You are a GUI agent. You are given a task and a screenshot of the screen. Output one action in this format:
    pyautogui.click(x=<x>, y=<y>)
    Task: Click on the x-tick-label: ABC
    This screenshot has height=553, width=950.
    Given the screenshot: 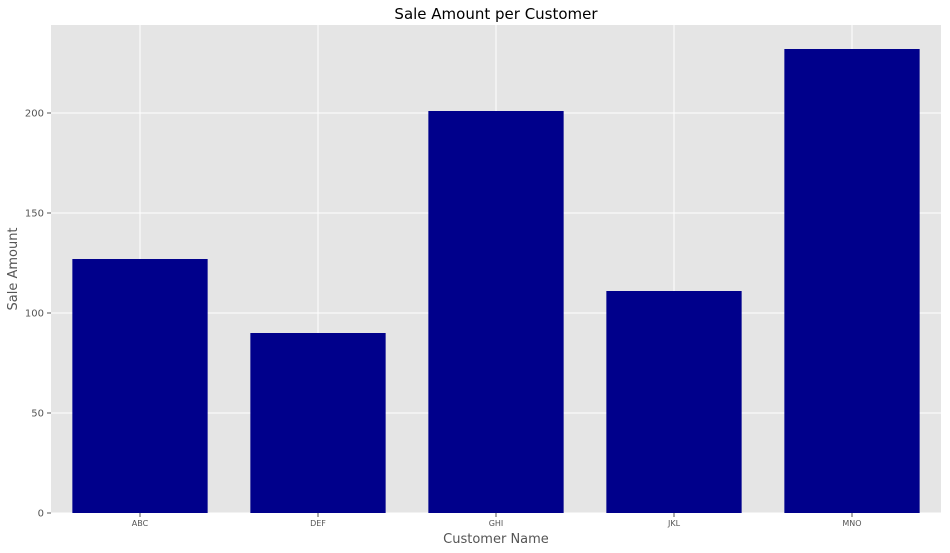 What is the action you would take?
    pyautogui.click(x=140, y=523)
    